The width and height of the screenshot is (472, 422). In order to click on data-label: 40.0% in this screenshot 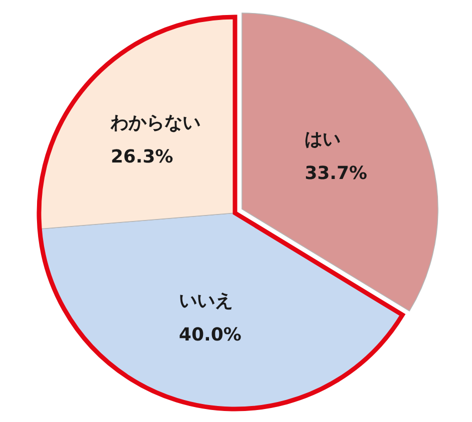, I will do `click(210, 335)`.